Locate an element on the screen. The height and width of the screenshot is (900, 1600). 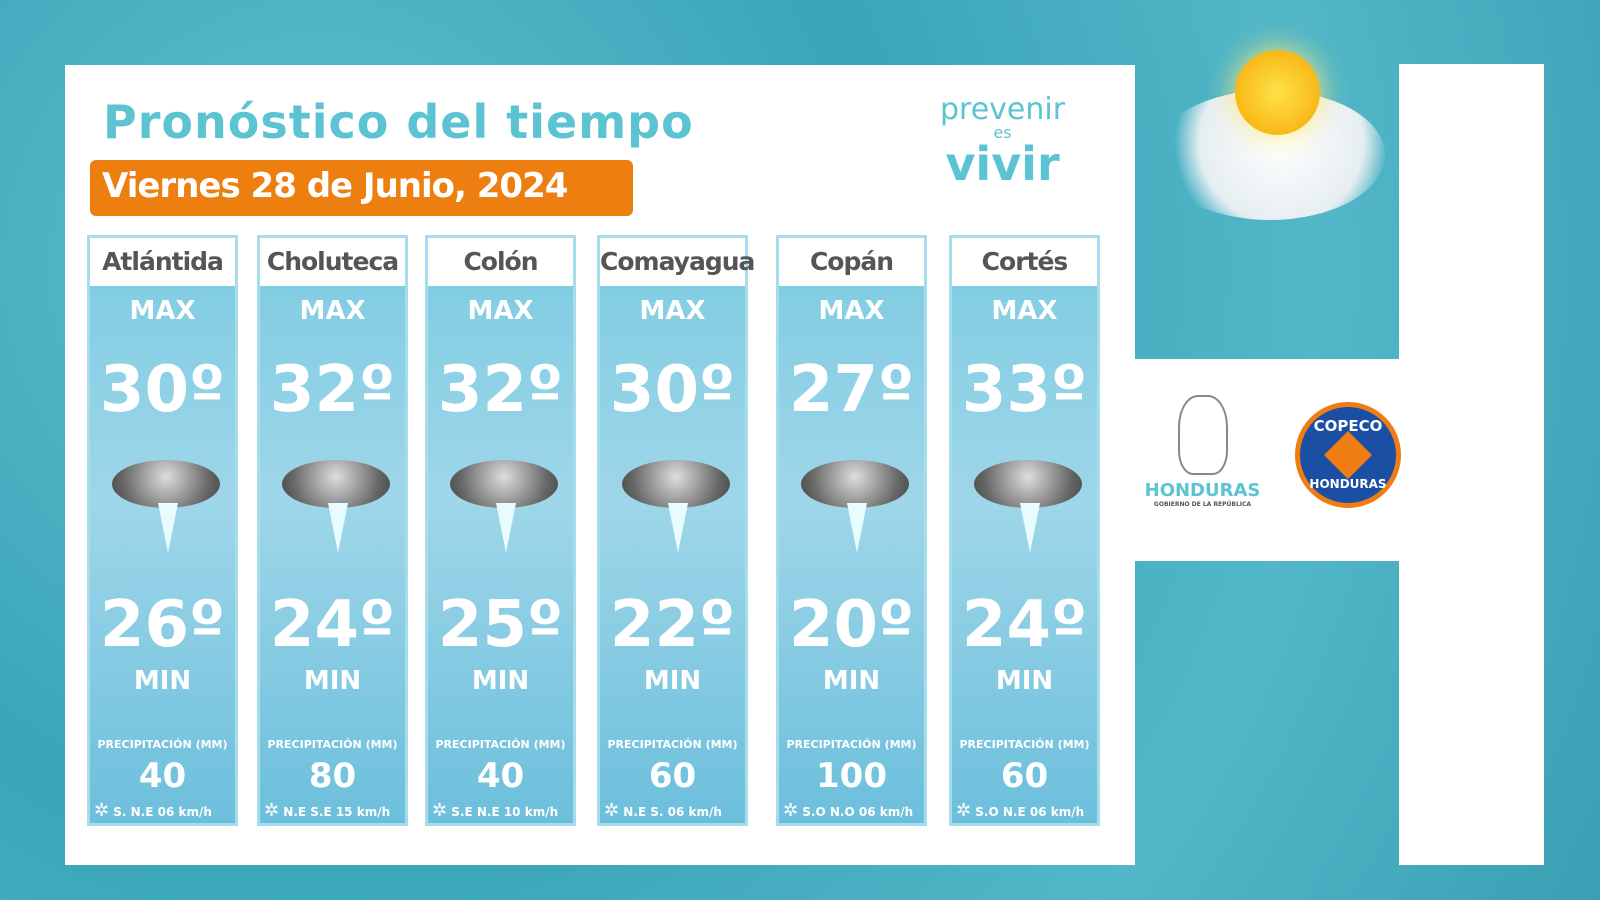
wind-text: N.E S.E 15 km/h is located at coordinates (337, 812).